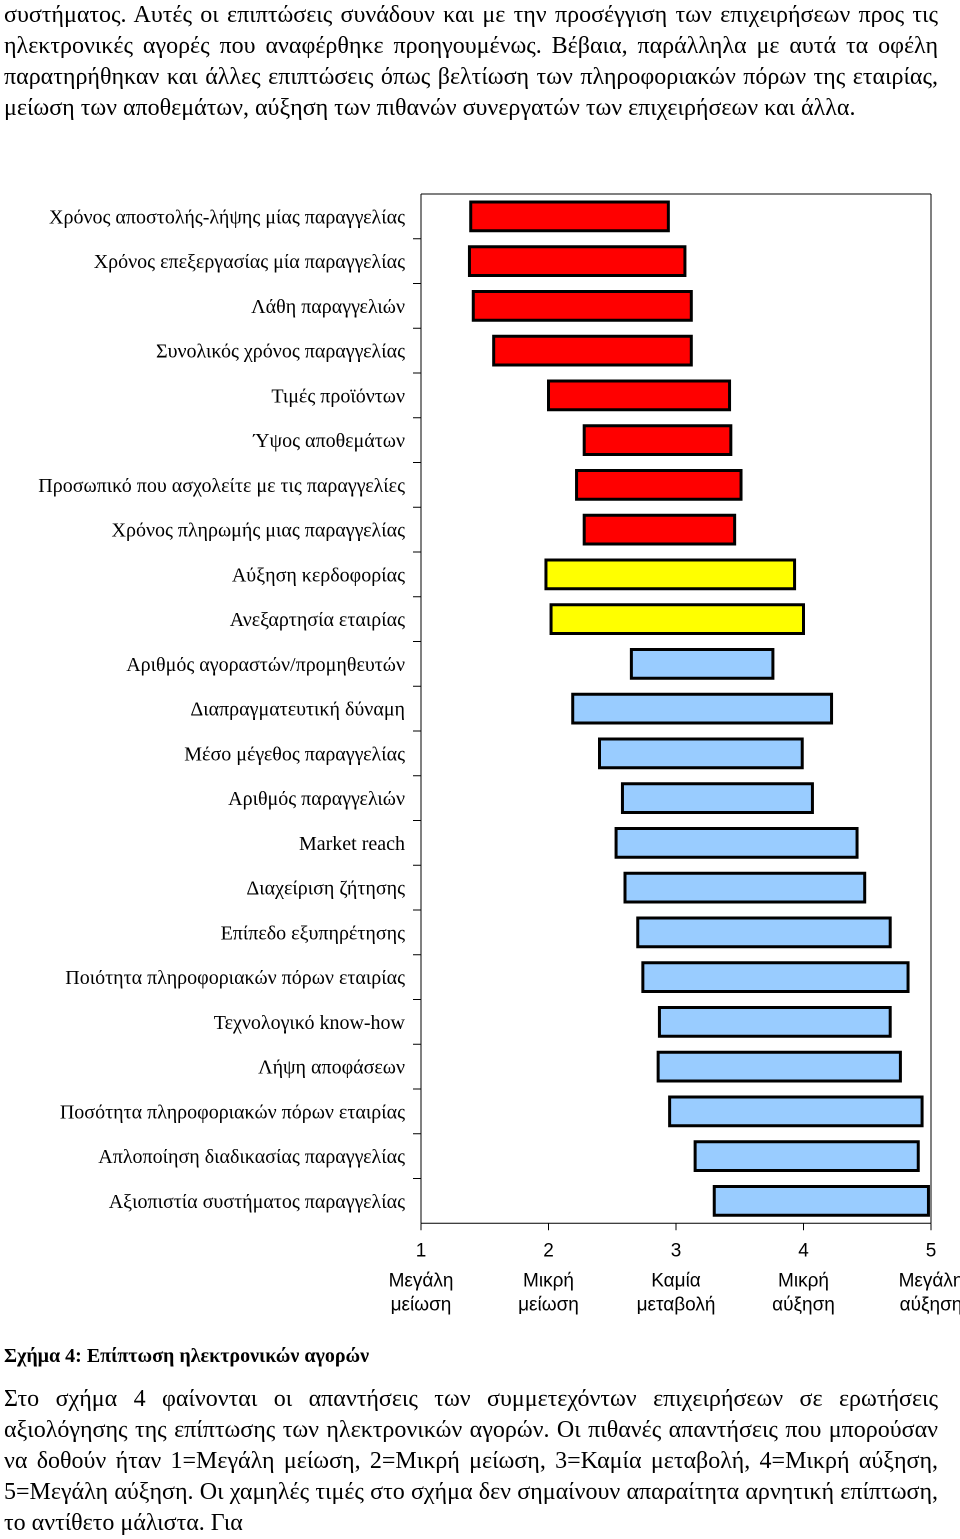 Image resolution: width=960 pixels, height=1539 pixels. Describe the element at coordinates (235, 978) in the screenshot. I see `category-label: Ποιότητα πληροφοριακών πόρων εταιρίας` at that location.